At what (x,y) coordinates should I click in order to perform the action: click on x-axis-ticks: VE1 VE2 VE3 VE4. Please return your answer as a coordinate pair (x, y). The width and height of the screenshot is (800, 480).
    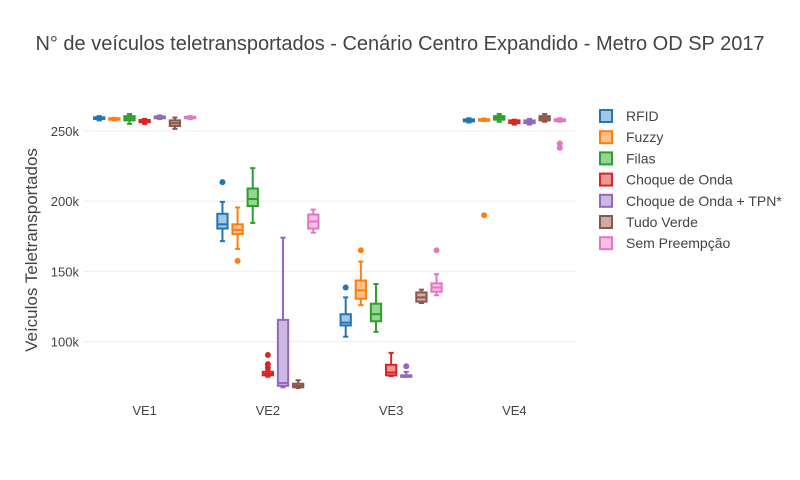
    Looking at the image, I should click on (329, 410).